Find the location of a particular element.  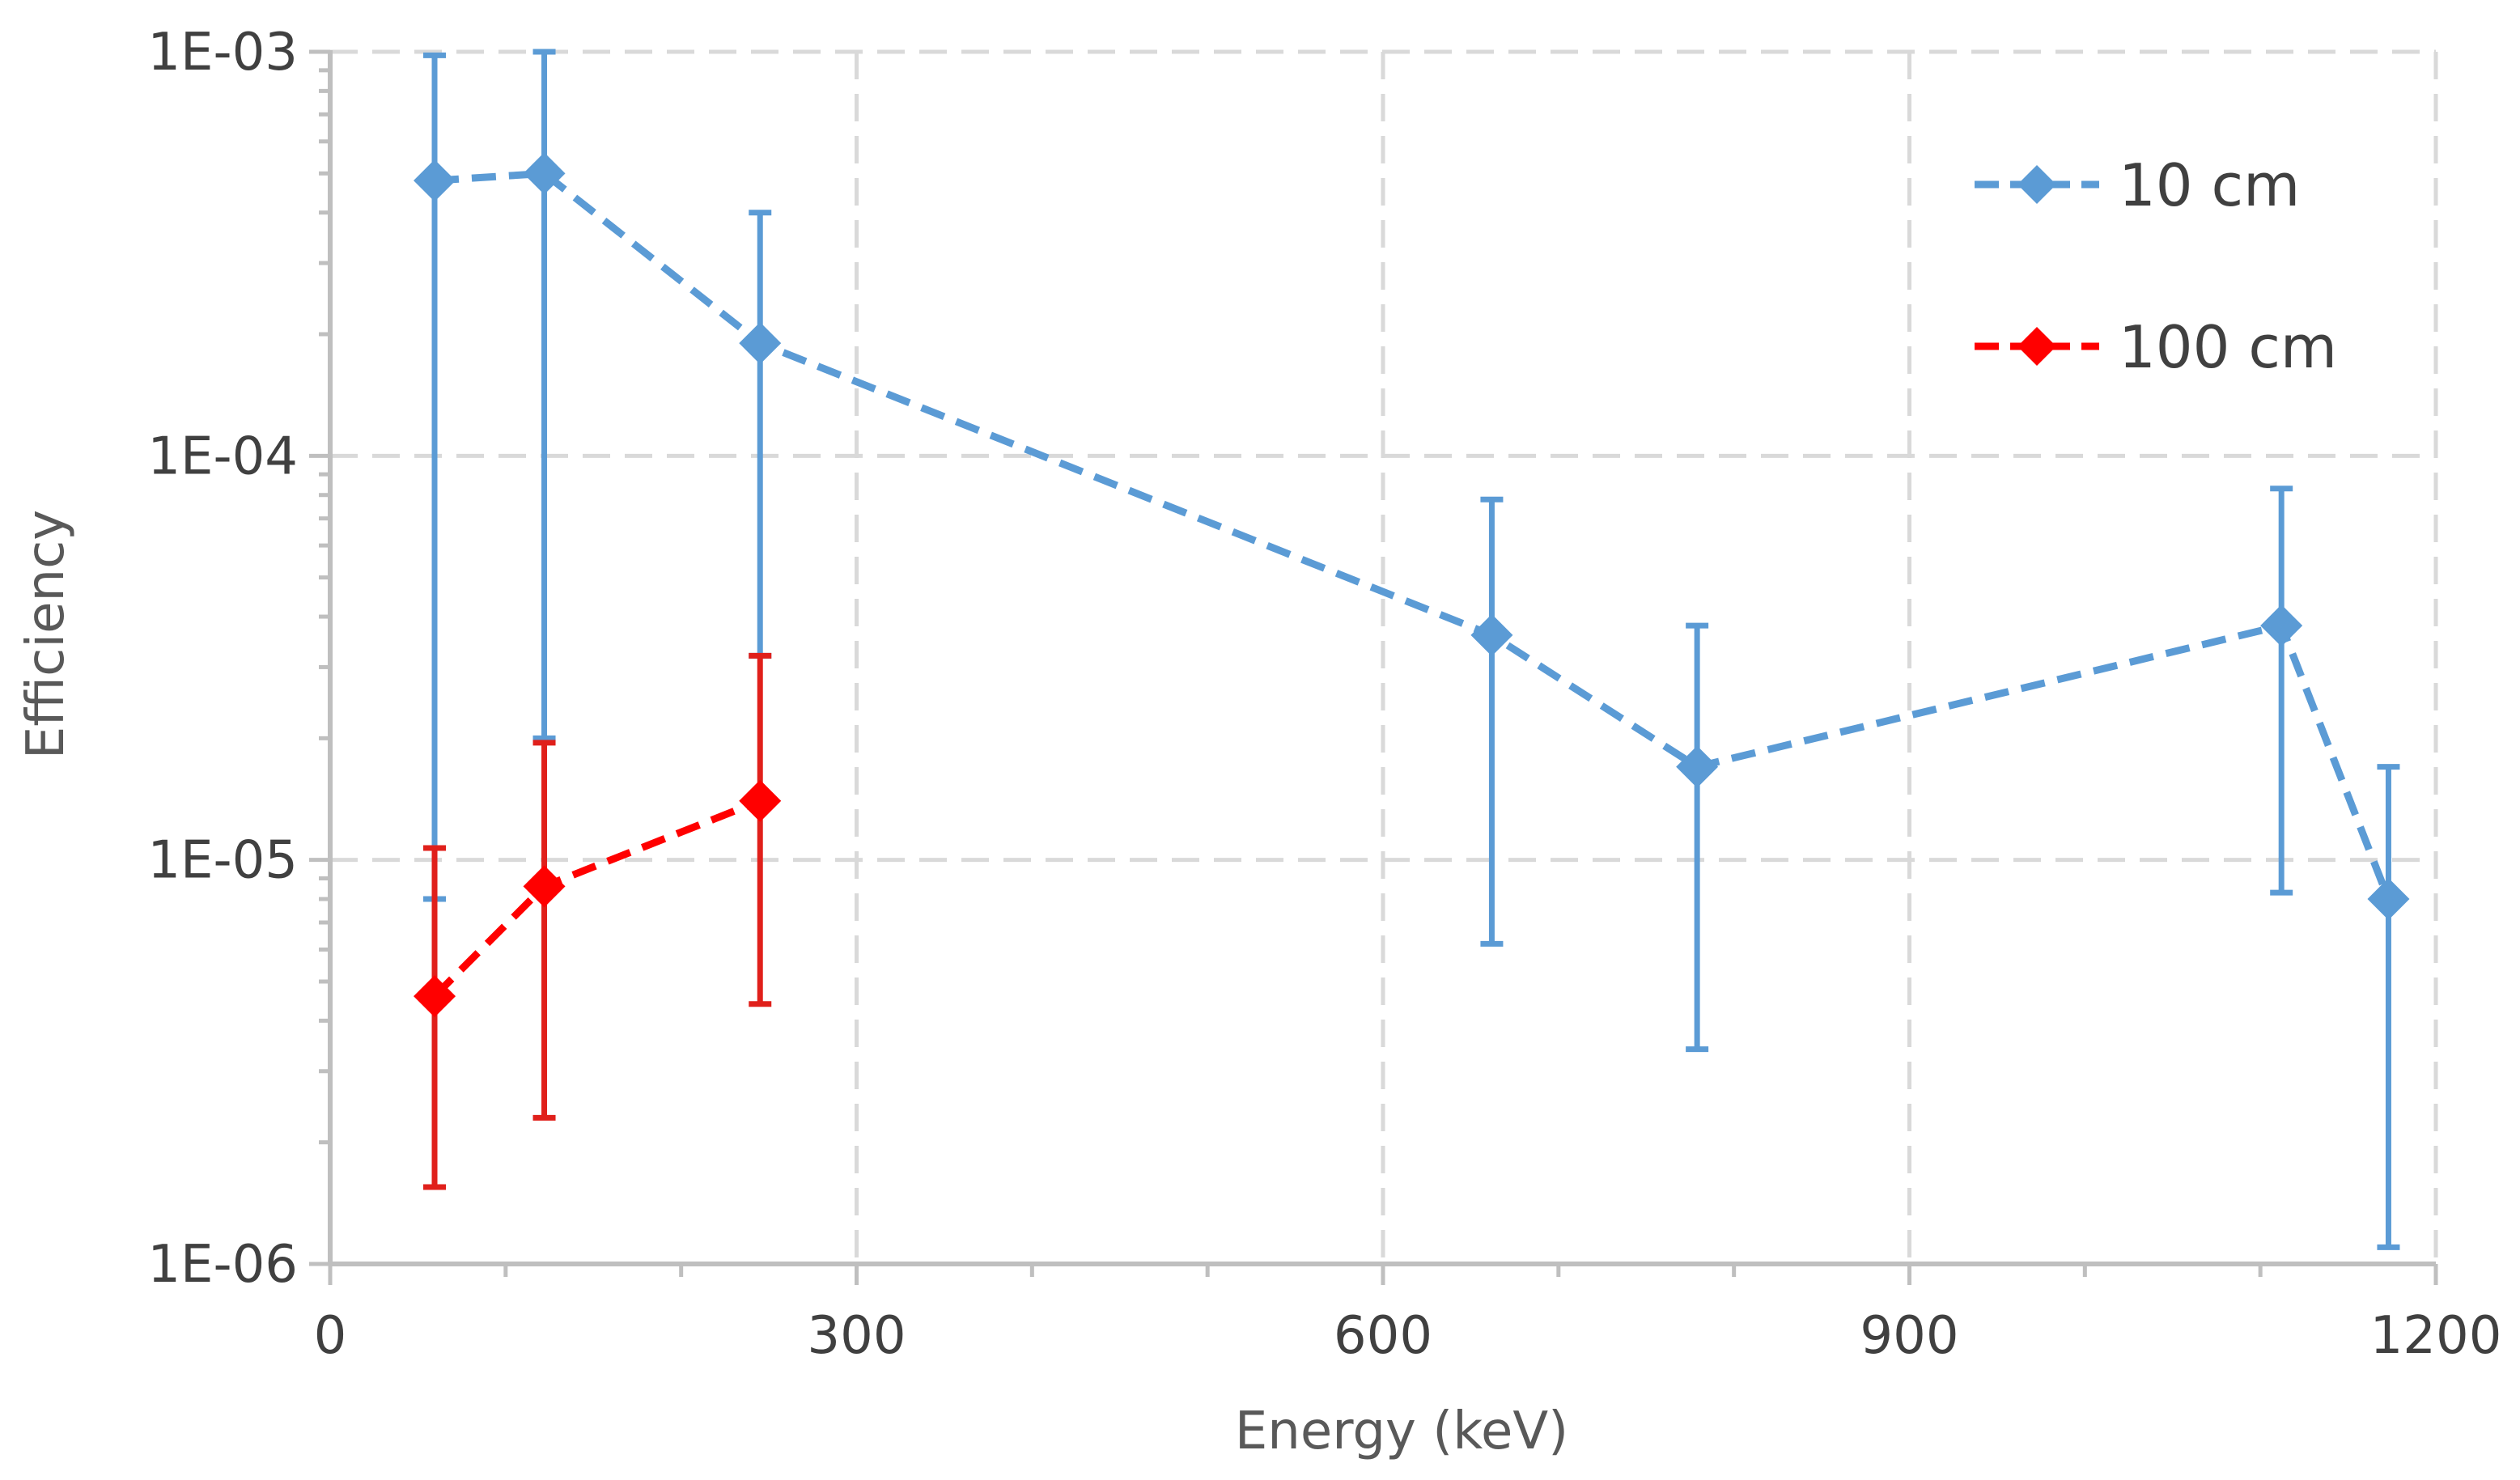

legend-entry-10-cm: 10 cm is located at coordinates (2137, 185).